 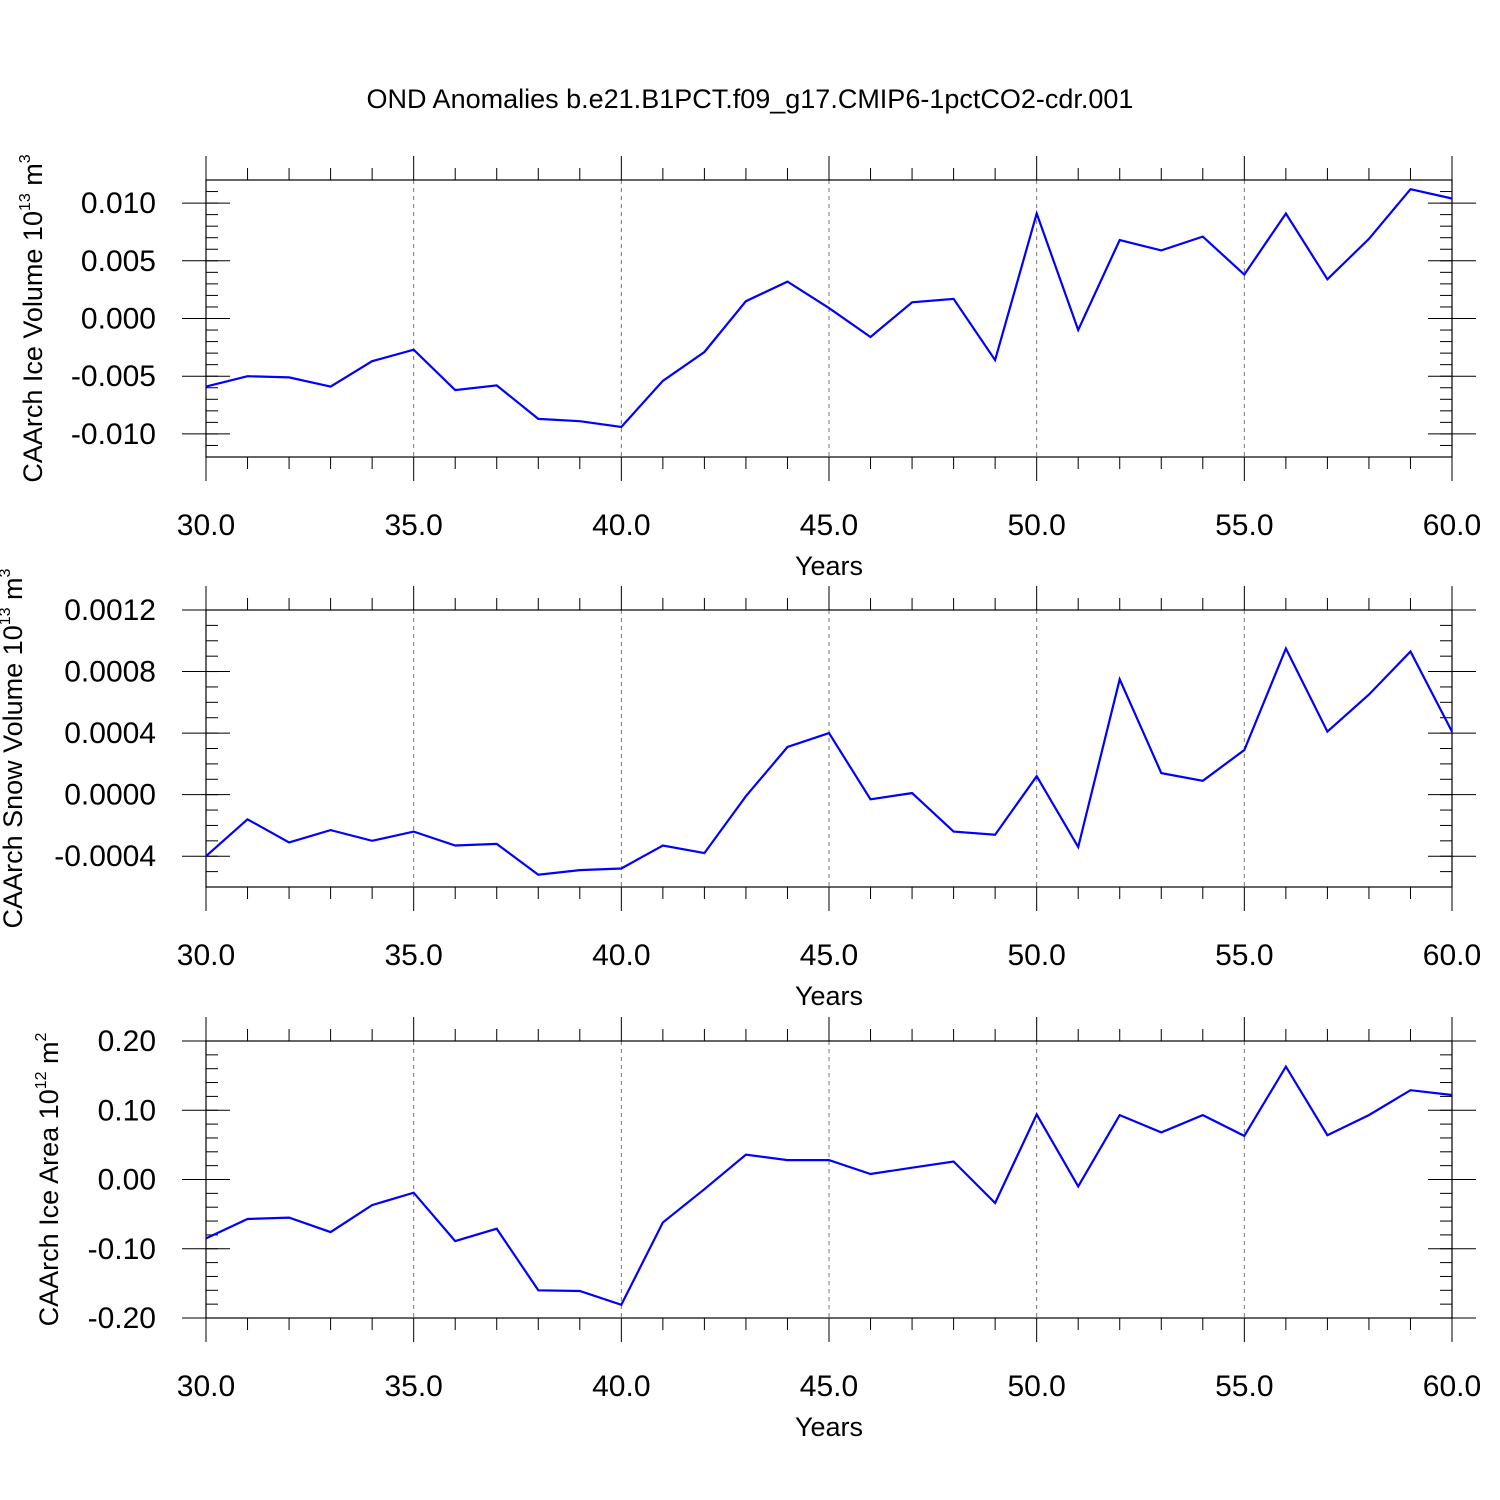 I want to click on y-tick-label: -0.10, so click(x=122, y=1249).